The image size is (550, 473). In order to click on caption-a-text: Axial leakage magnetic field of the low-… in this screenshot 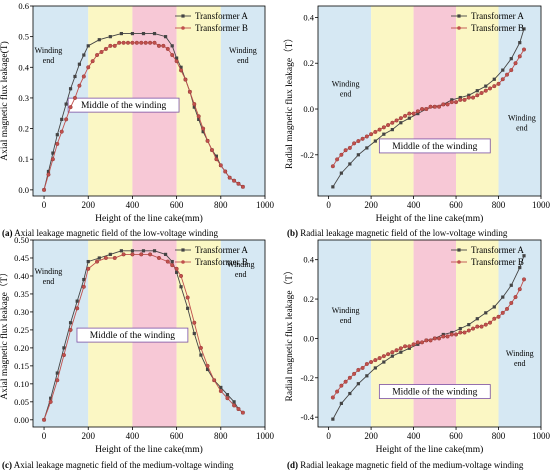, I will do `click(116, 233)`.